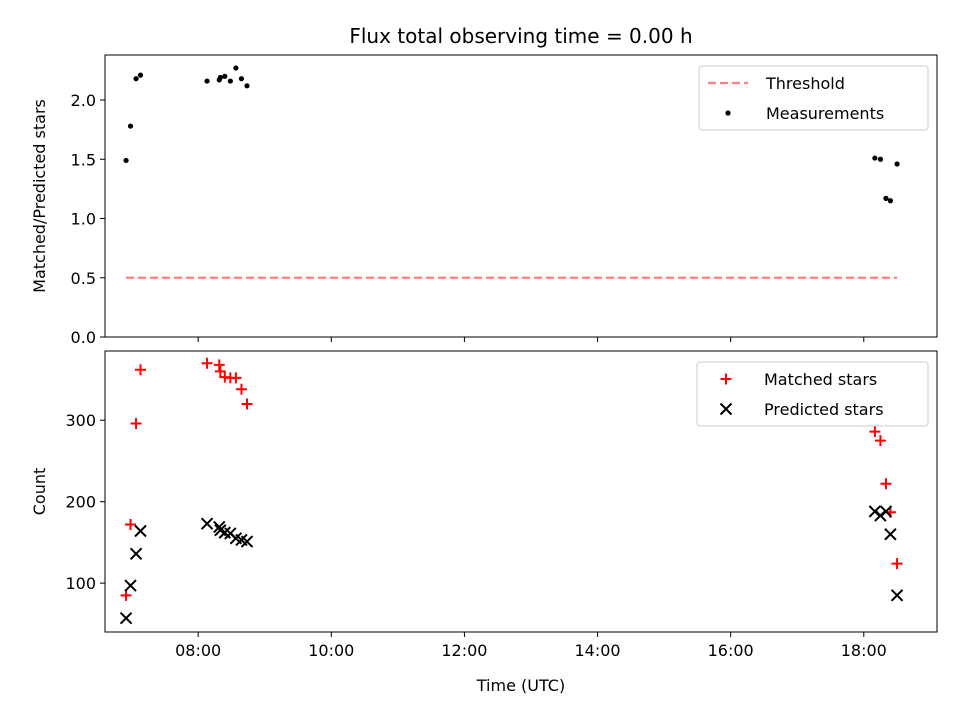 The image size is (960, 720). Describe the element at coordinates (83, 337) in the screenshot. I see `y-tick-label: 0.0` at that location.